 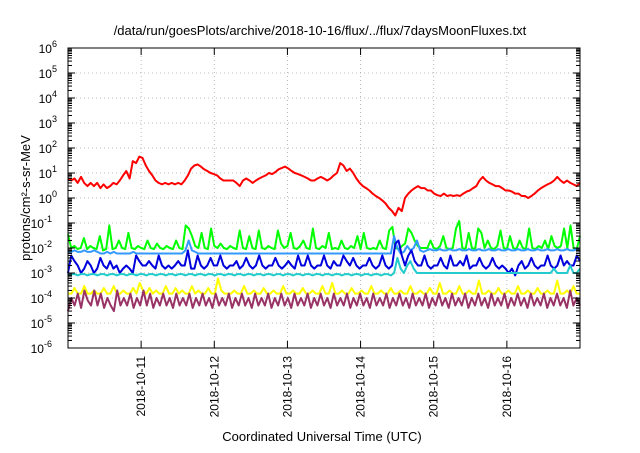 What do you see at coordinates (321, 436) in the screenshot?
I see `x-axis-label: Coordinated Universal Time (UTC)` at bounding box center [321, 436].